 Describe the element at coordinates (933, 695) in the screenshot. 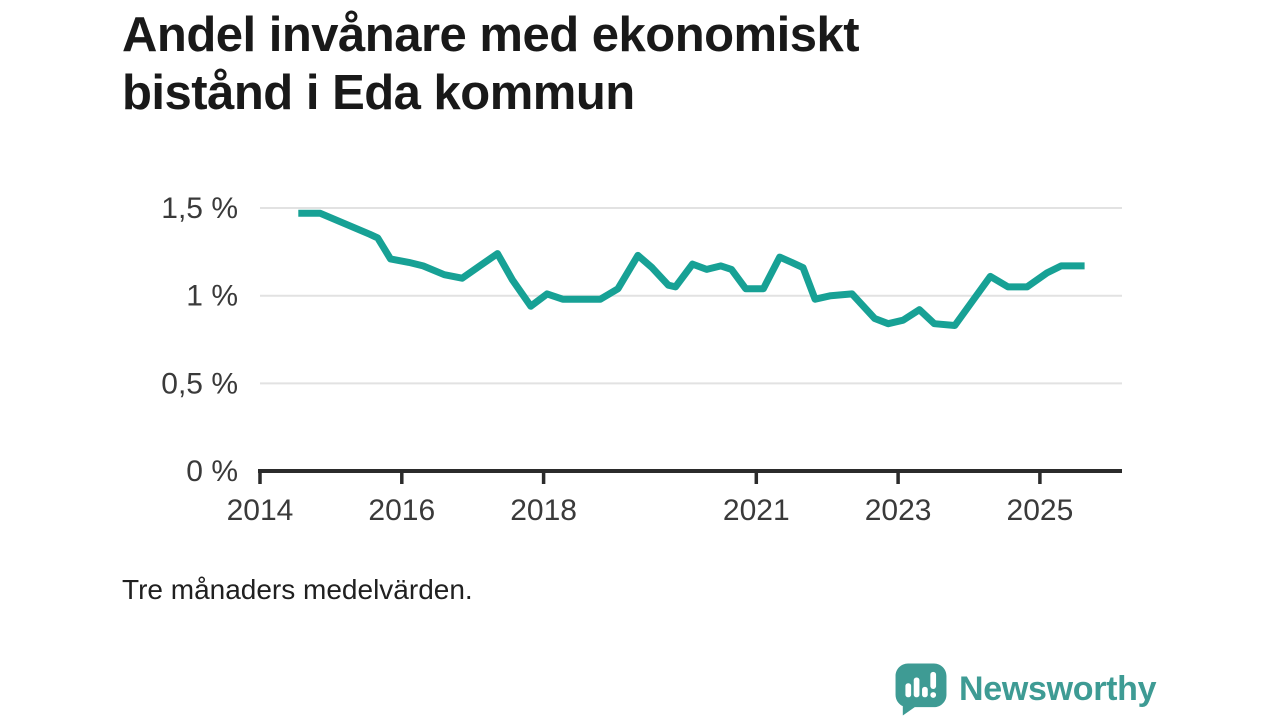

I see `exclamation-dot` at that location.